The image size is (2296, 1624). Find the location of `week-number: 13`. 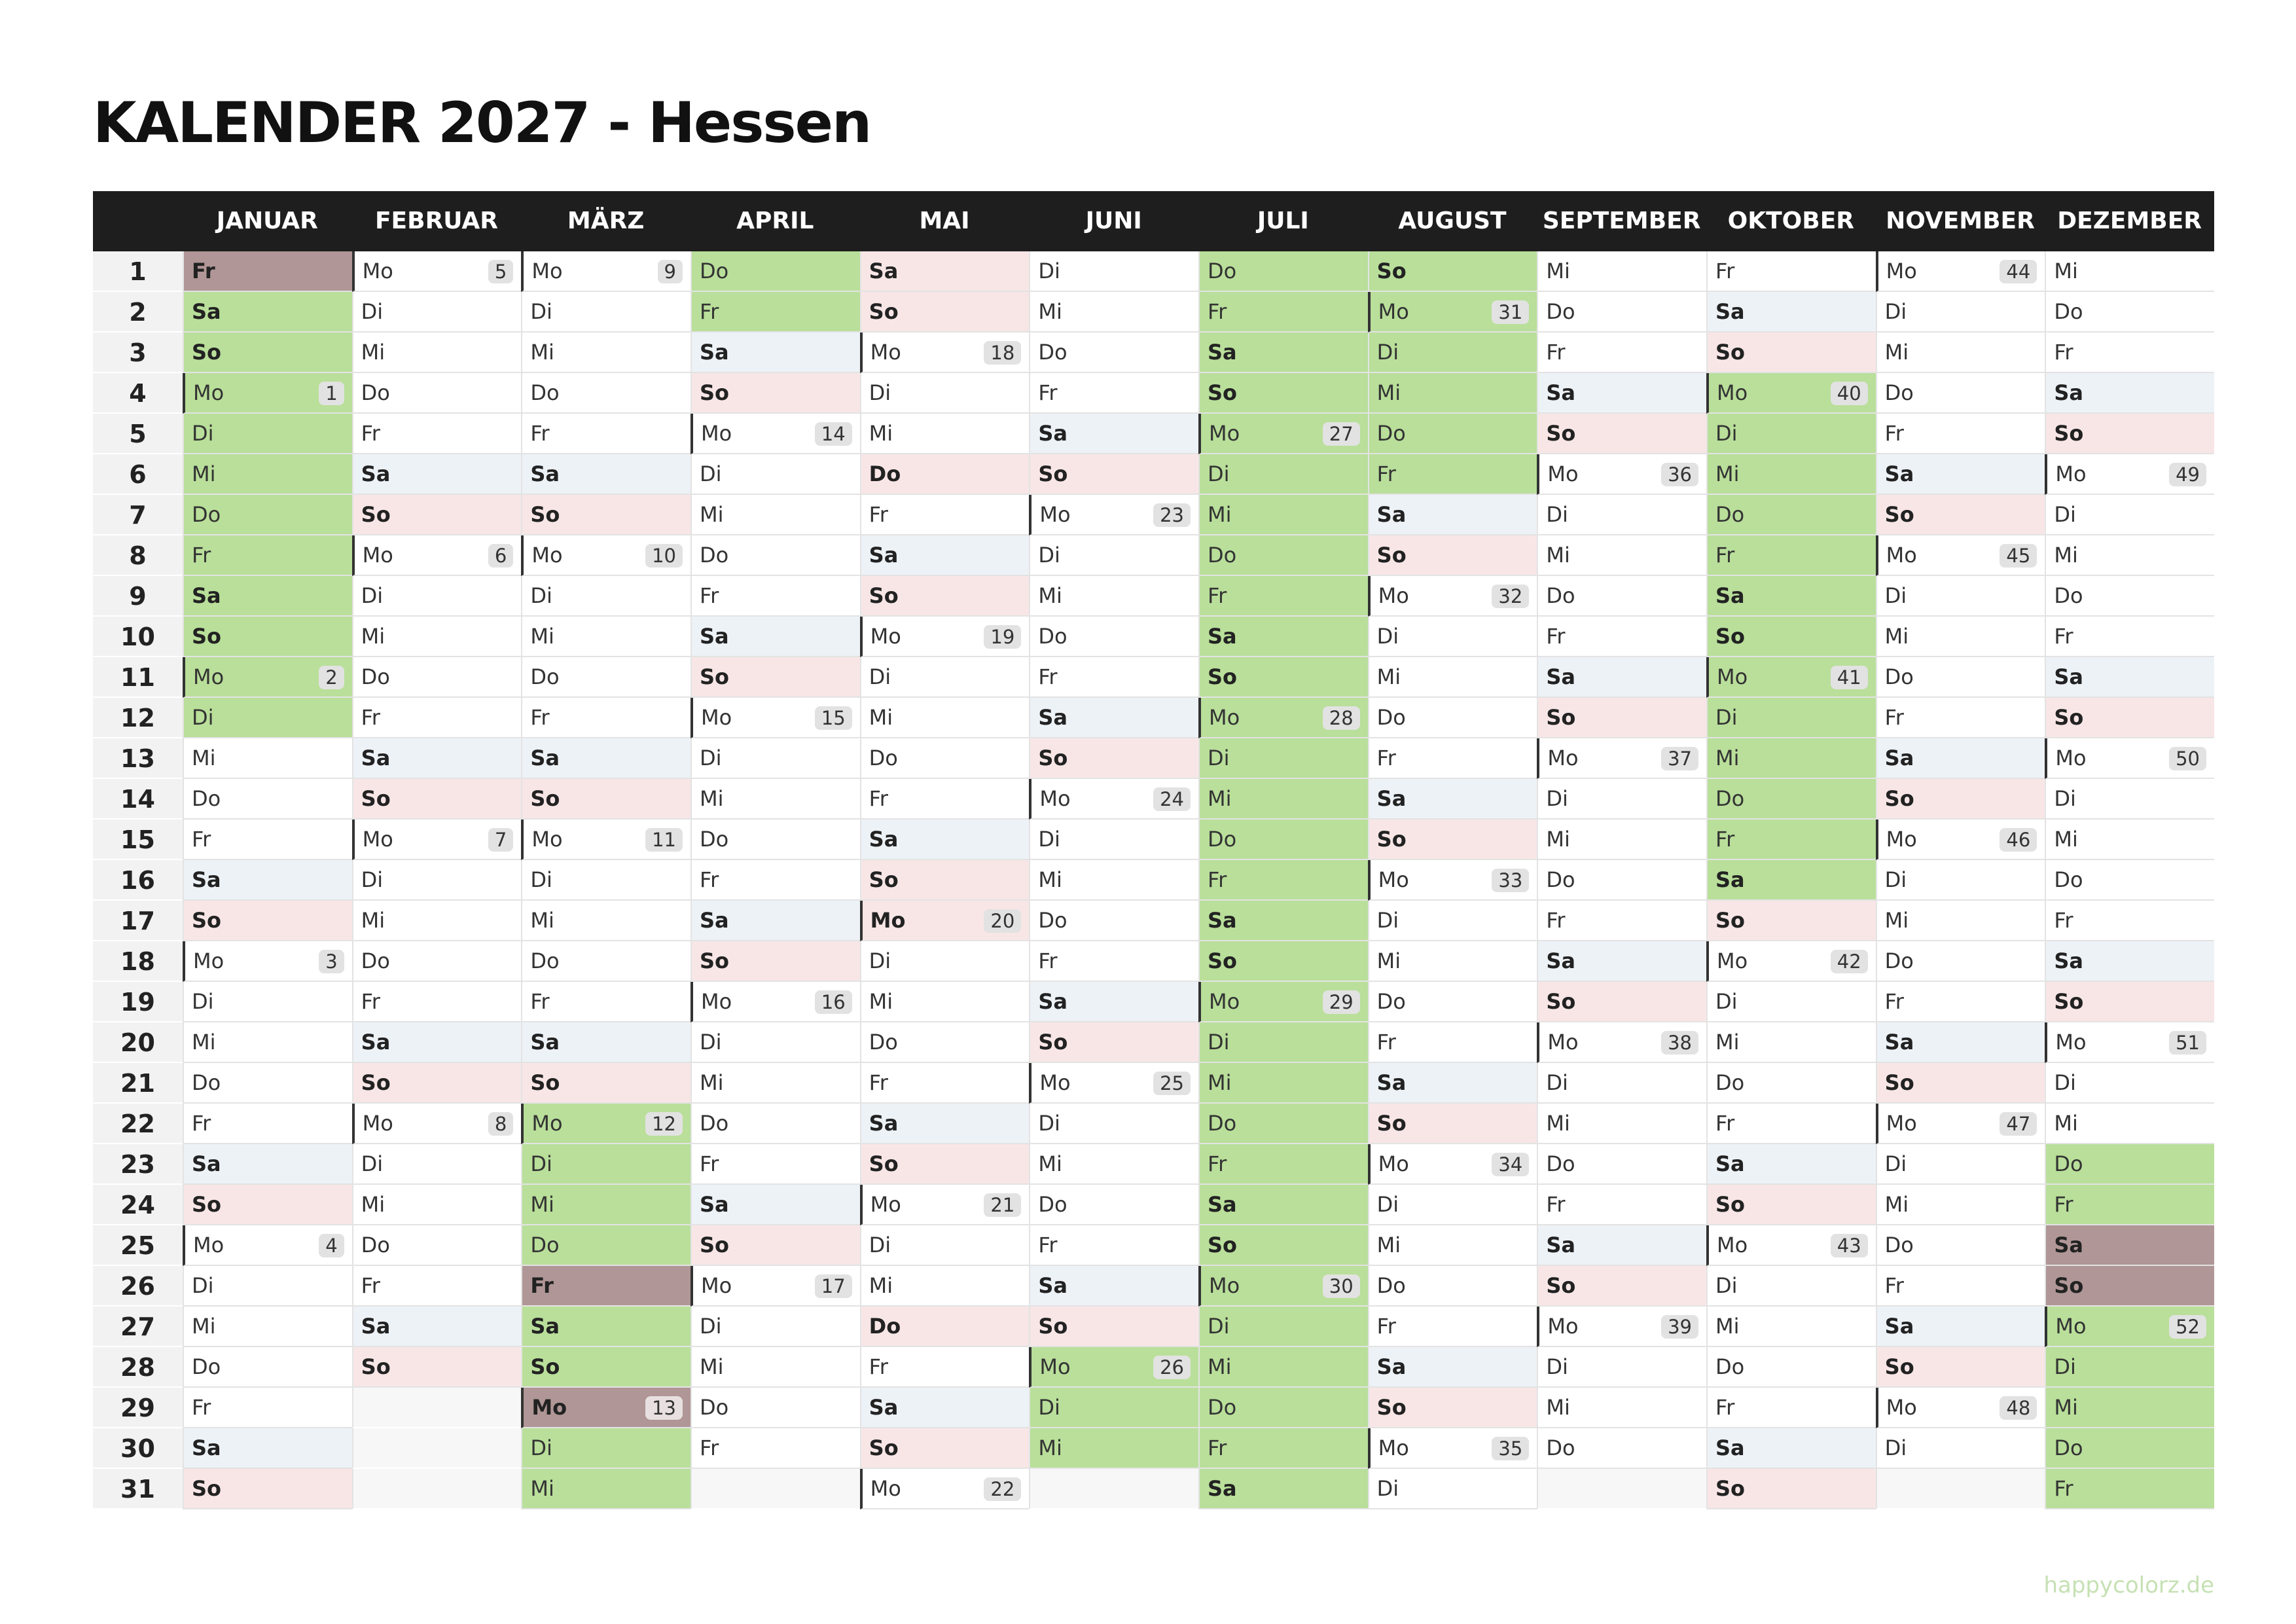

week-number: 13 is located at coordinates (664, 1408).